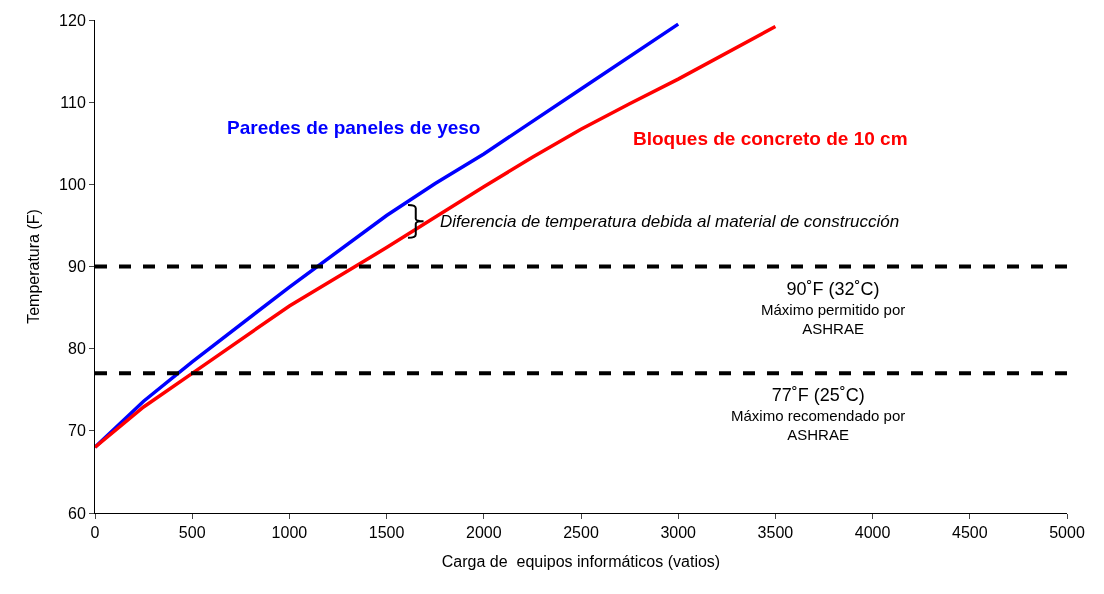  What do you see at coordinates (72, 20) in the screenshot?
I see `y-tick-label: 120` at bounding box center [72, 20].